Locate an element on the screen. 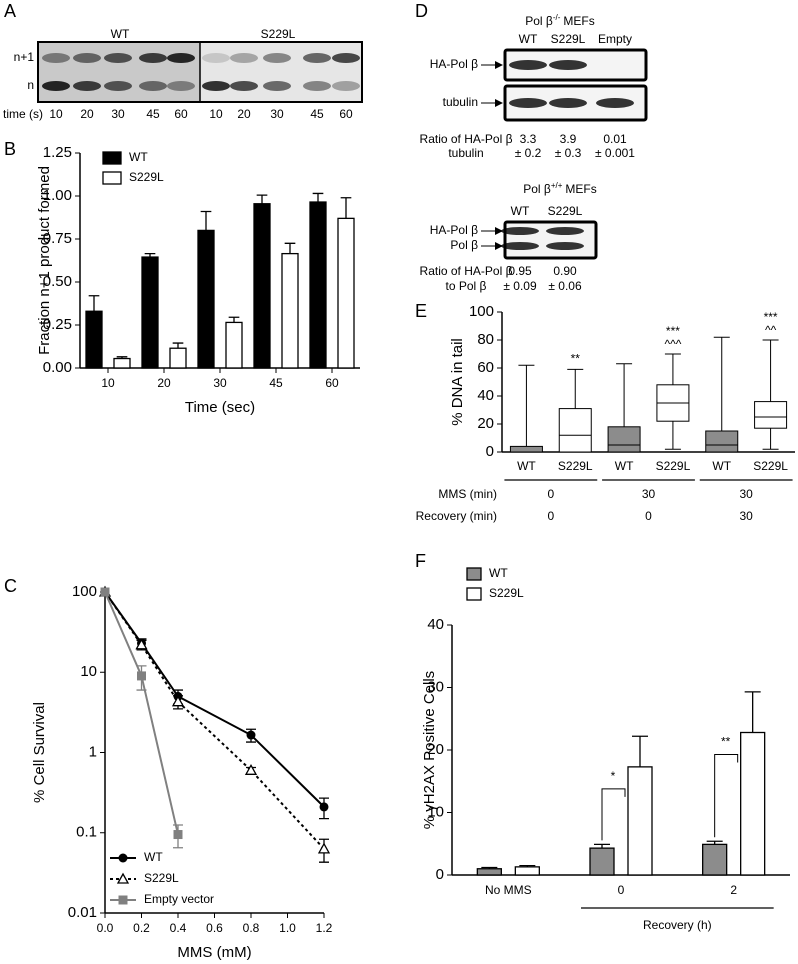  lane-label: S229L is located at coordinates (565, 211).